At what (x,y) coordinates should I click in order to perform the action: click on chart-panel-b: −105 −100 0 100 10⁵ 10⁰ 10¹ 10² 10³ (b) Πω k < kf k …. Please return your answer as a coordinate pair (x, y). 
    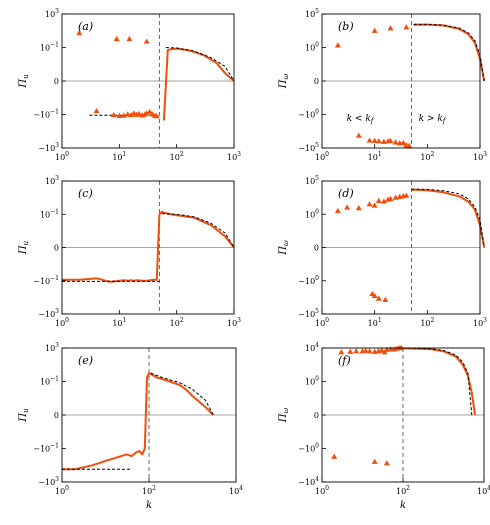
    Looking at the image, I should click on (382, 85).